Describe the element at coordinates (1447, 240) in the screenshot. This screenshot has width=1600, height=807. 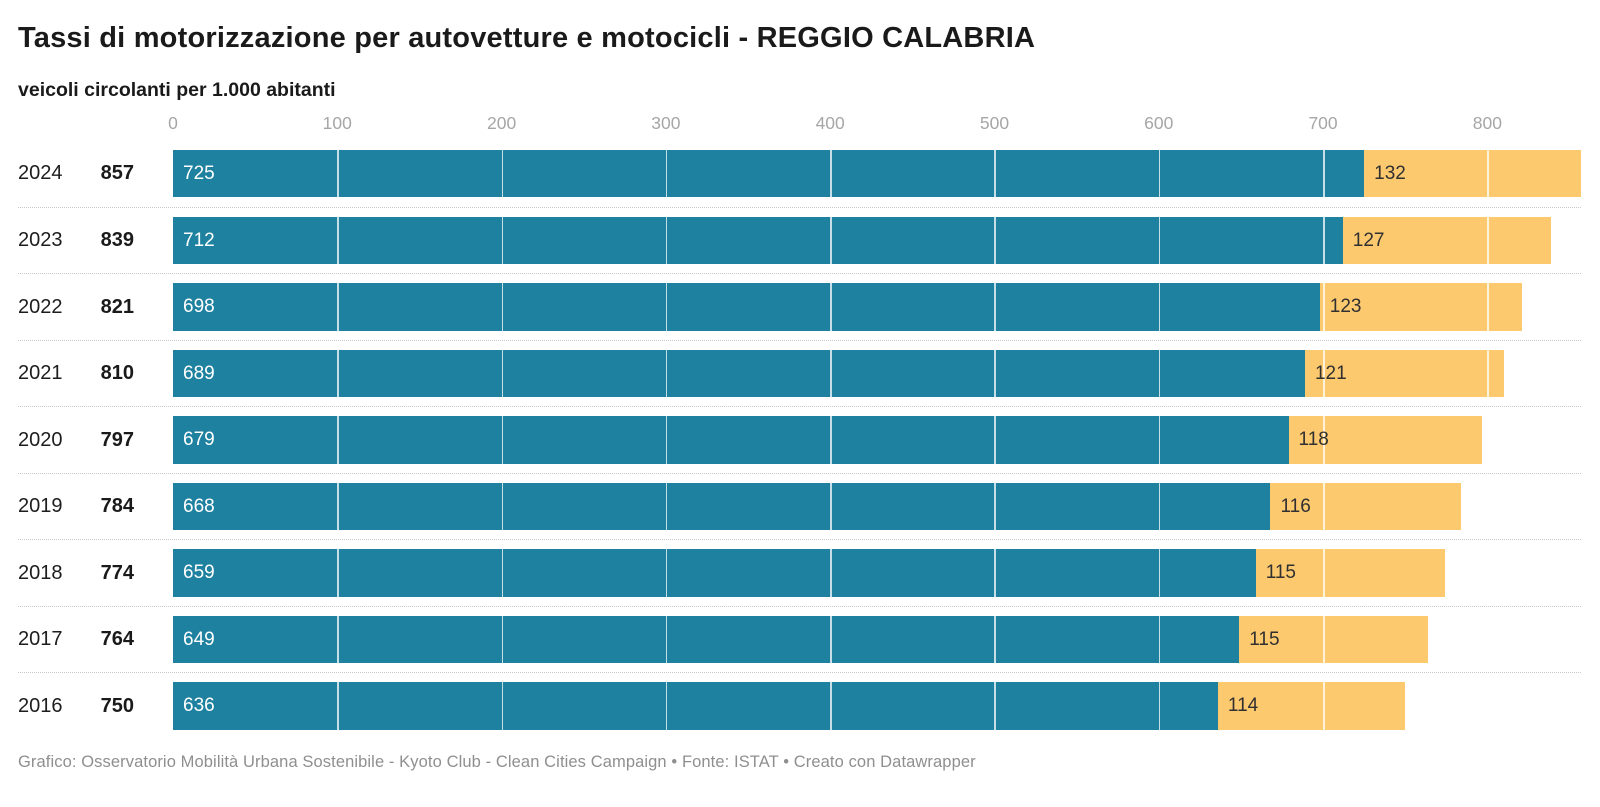
I see `bar-segment-motocicli: 127` at that location.